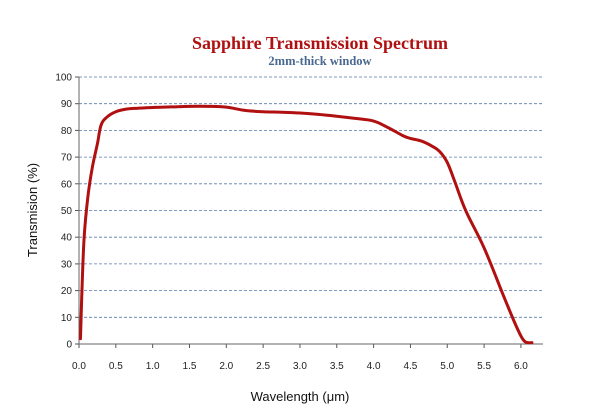 This screenshot has height=415, width=614. Describe the element at coordinates (337, 366) in the screenshot. I see `x-tick-label: 3.5` at that location.